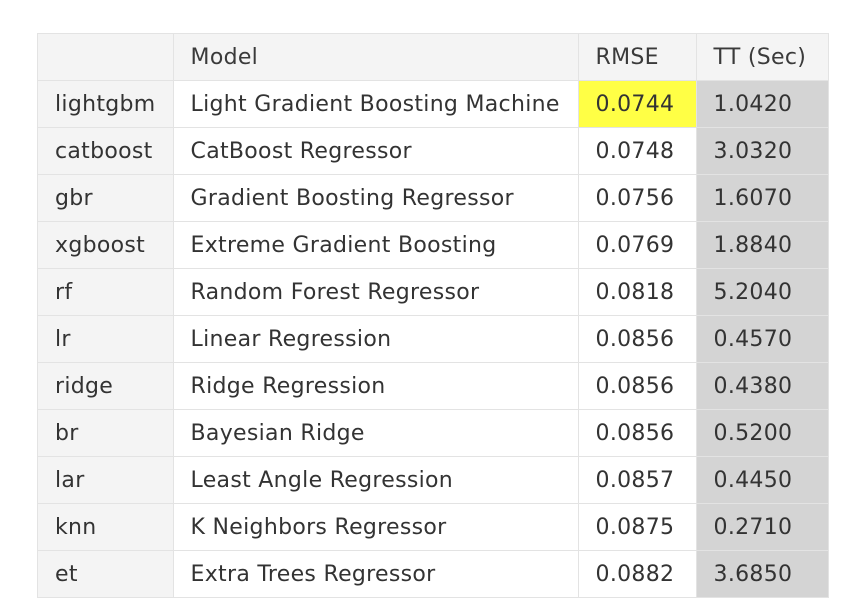 The height and width of the screenshot is (612, 868). I want to click on rmse-cell: 0.0769, so click(637, 245).